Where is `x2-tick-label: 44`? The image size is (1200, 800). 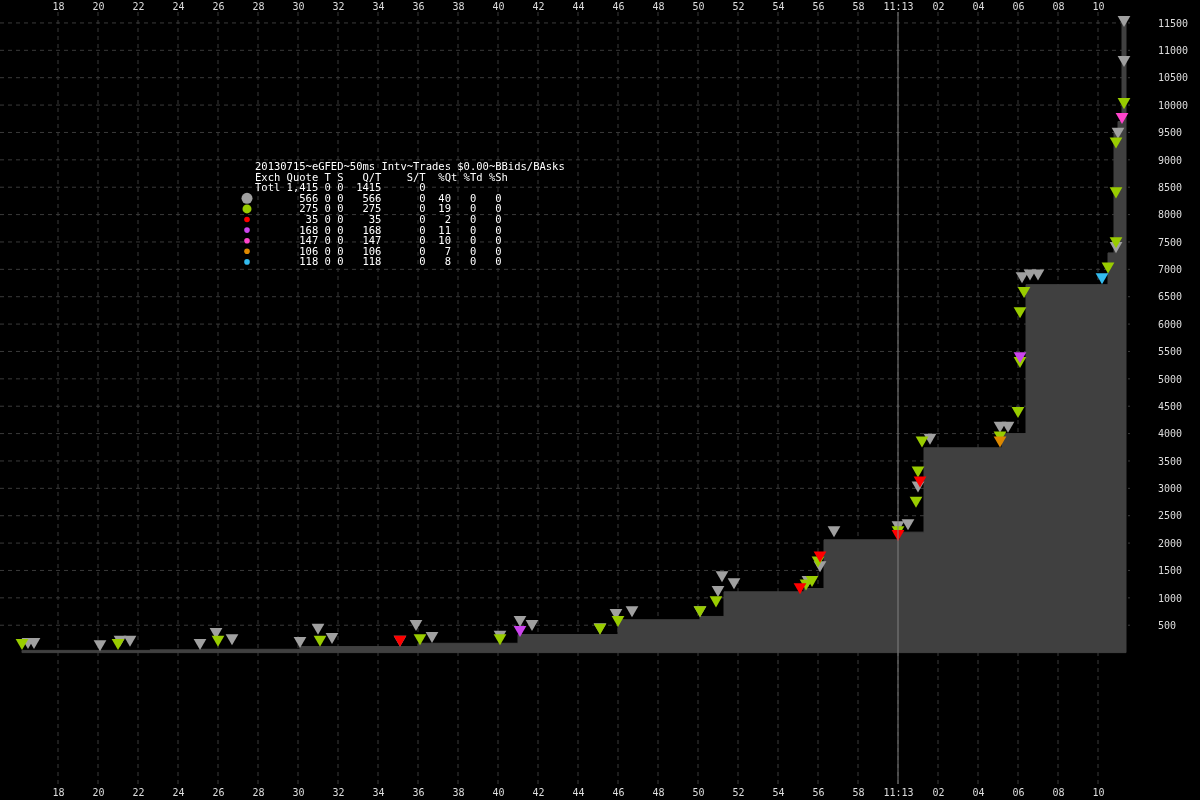
x2-tick-label: 44 is located at coordinates (578, 793).